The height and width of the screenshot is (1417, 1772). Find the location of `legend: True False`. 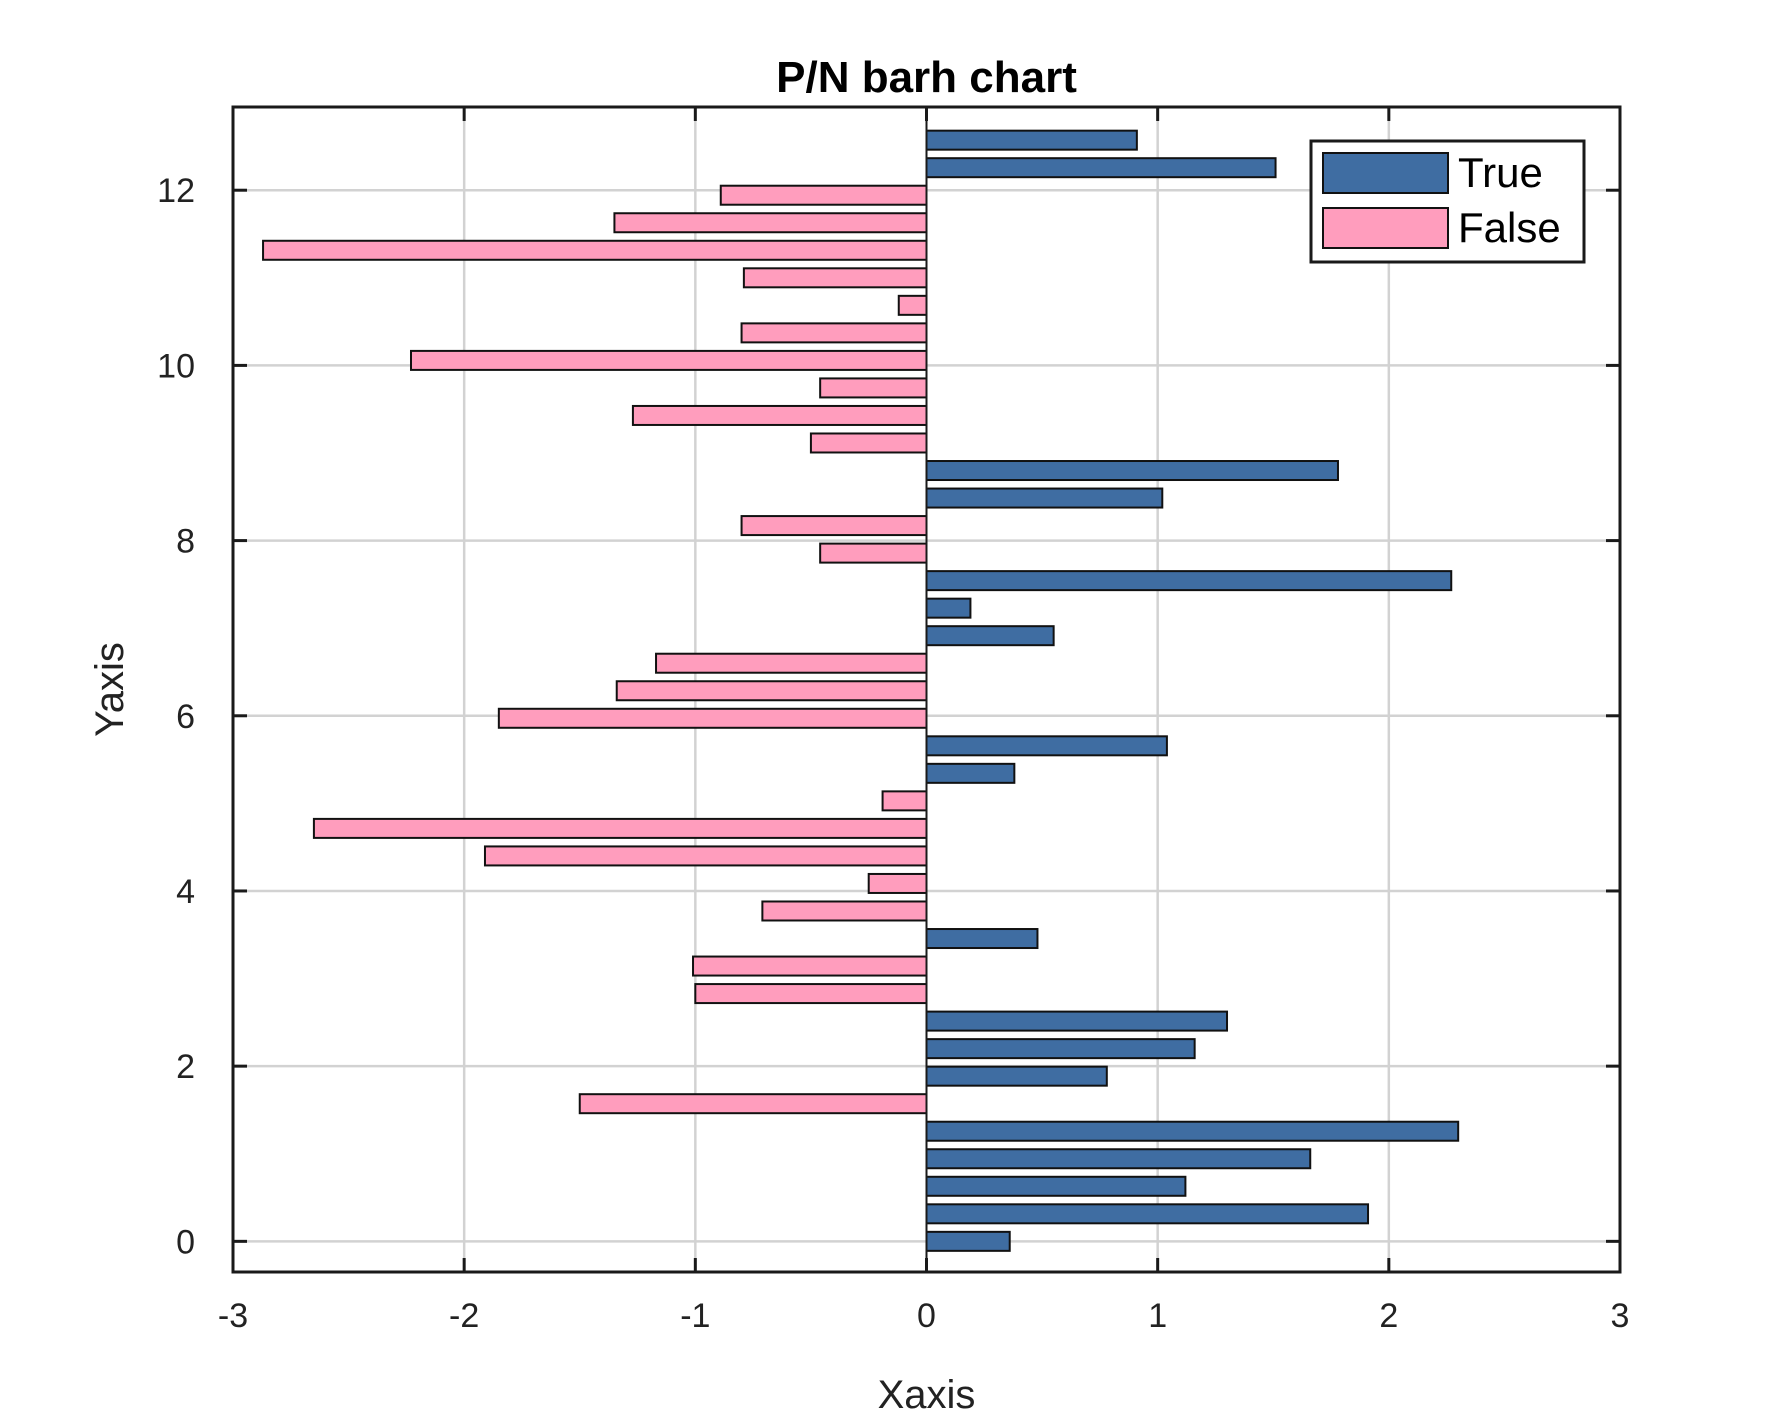

legend: True False is located at coordinates (1447, 201).